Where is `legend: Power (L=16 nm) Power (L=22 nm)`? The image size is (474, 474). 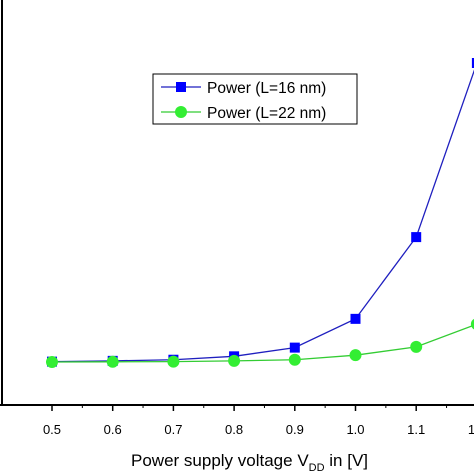 legend: Power (L=16 nm) Power (L=22 nm) is located at coordinates (255, 99).